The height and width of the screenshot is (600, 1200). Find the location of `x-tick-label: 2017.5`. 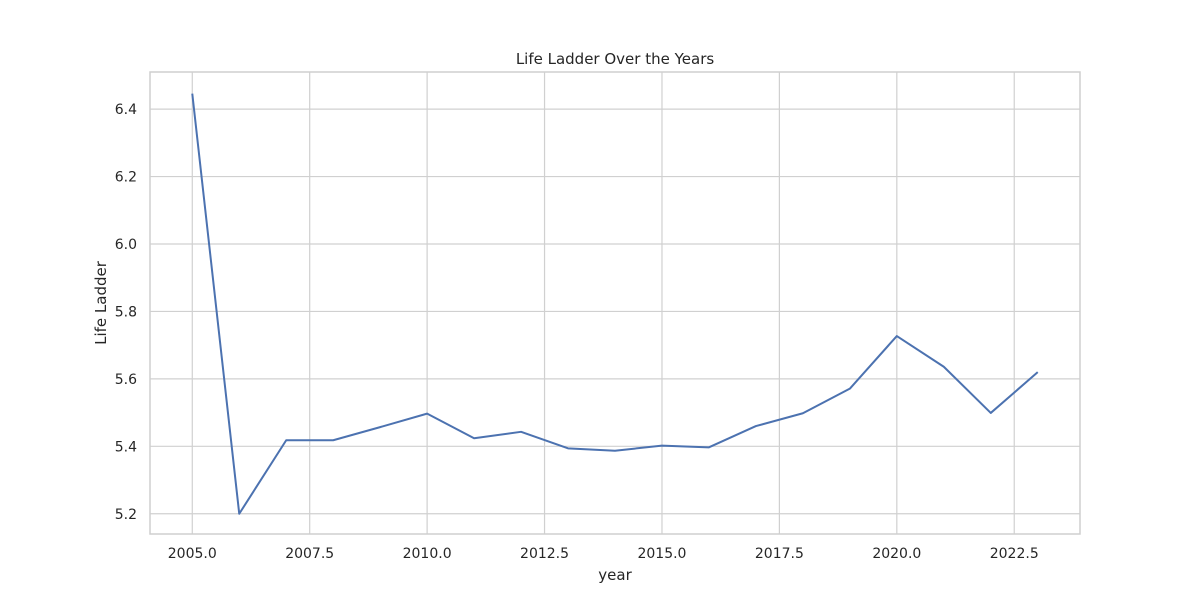

x-tick-label: 2017.5 is located at coordinates (779, 554).